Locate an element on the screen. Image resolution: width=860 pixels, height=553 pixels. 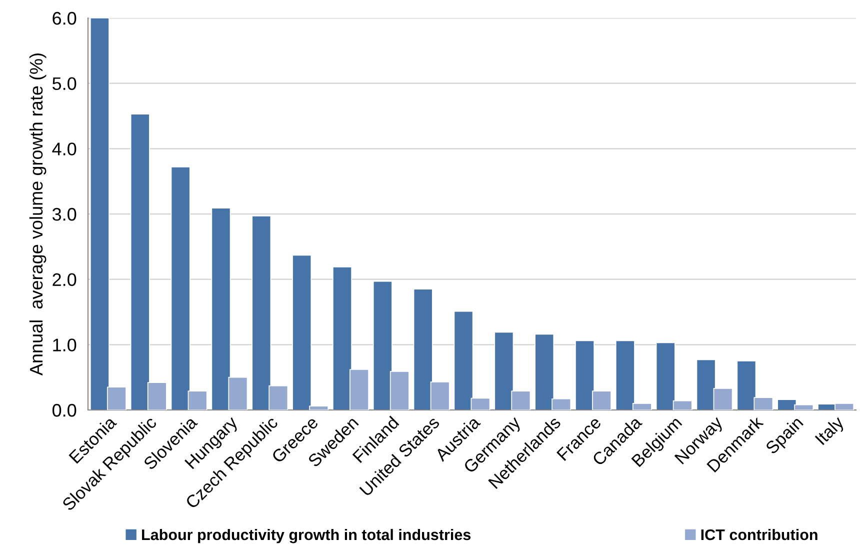
y-tick-label: 0.0 is located at coordinates (64, 410).